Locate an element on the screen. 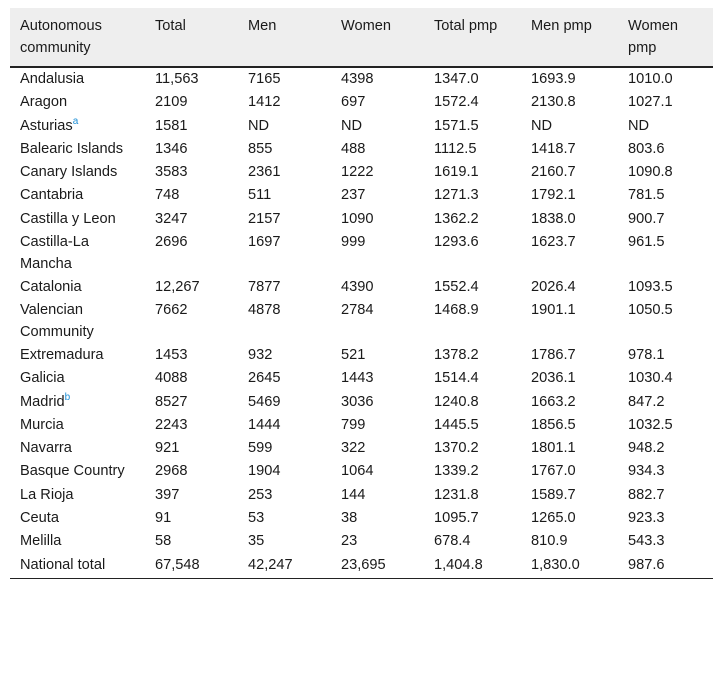 This screenshot has width=723, height=690. footnote-marker: a is located at coordinates (75, 121).